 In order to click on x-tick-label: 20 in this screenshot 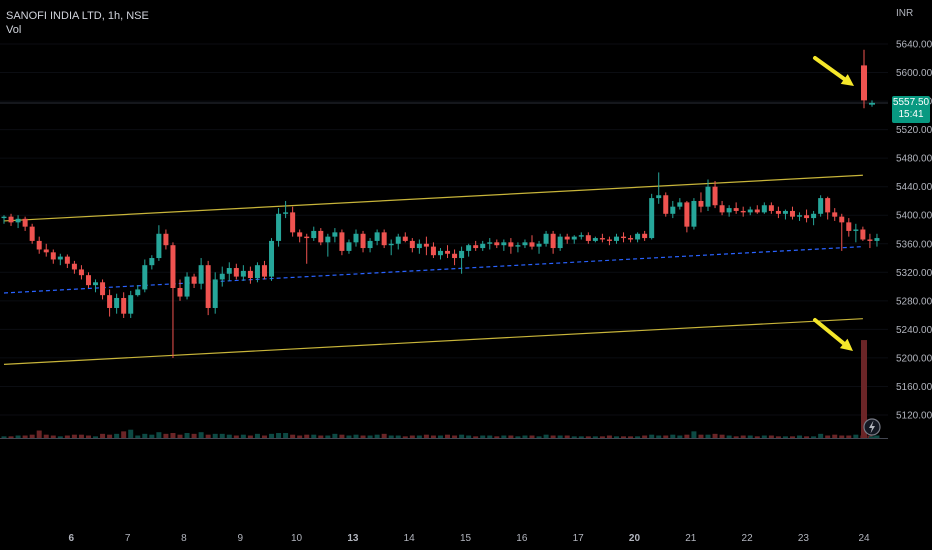, I will do `click(635, 538)`.